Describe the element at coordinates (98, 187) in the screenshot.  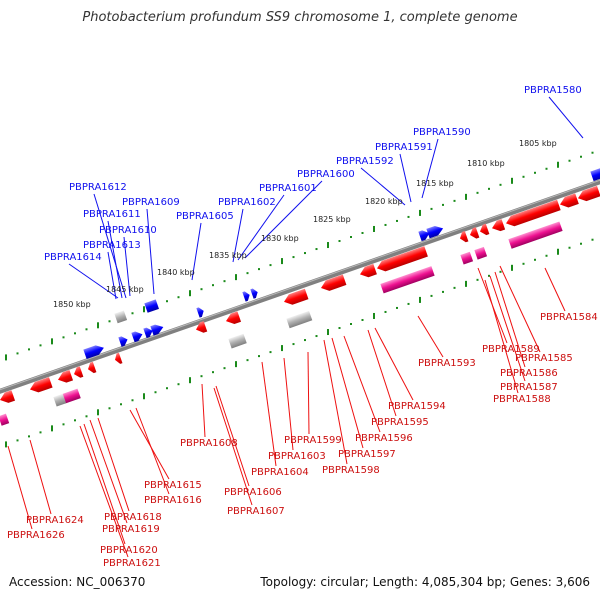
I see `forward-gene-label: PBPRA1612` at that location.